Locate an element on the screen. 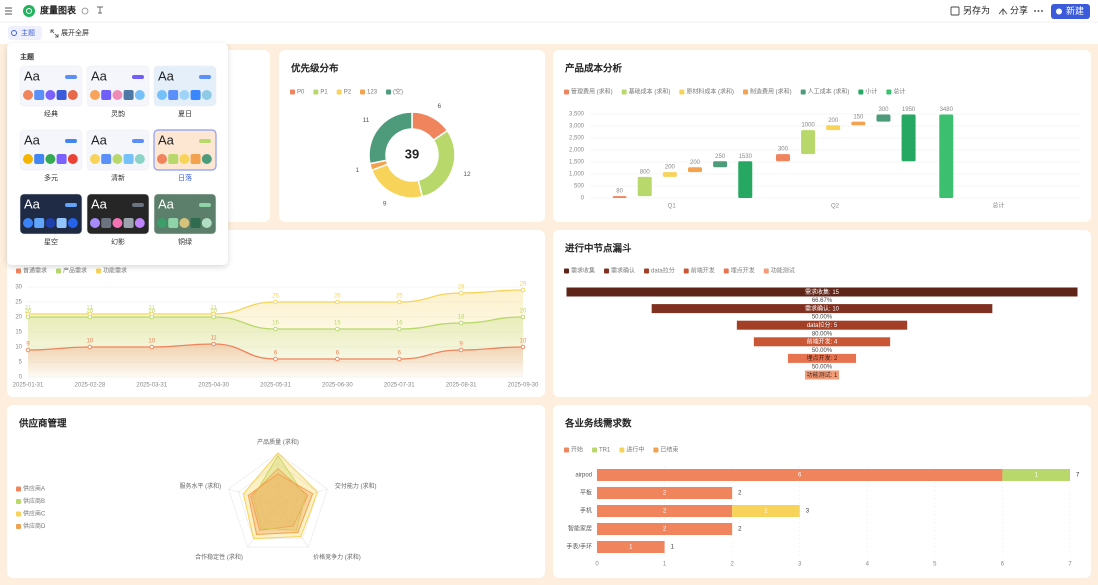  indicator-label: 产品质量 (求和) is located at coordinates (278, 442).